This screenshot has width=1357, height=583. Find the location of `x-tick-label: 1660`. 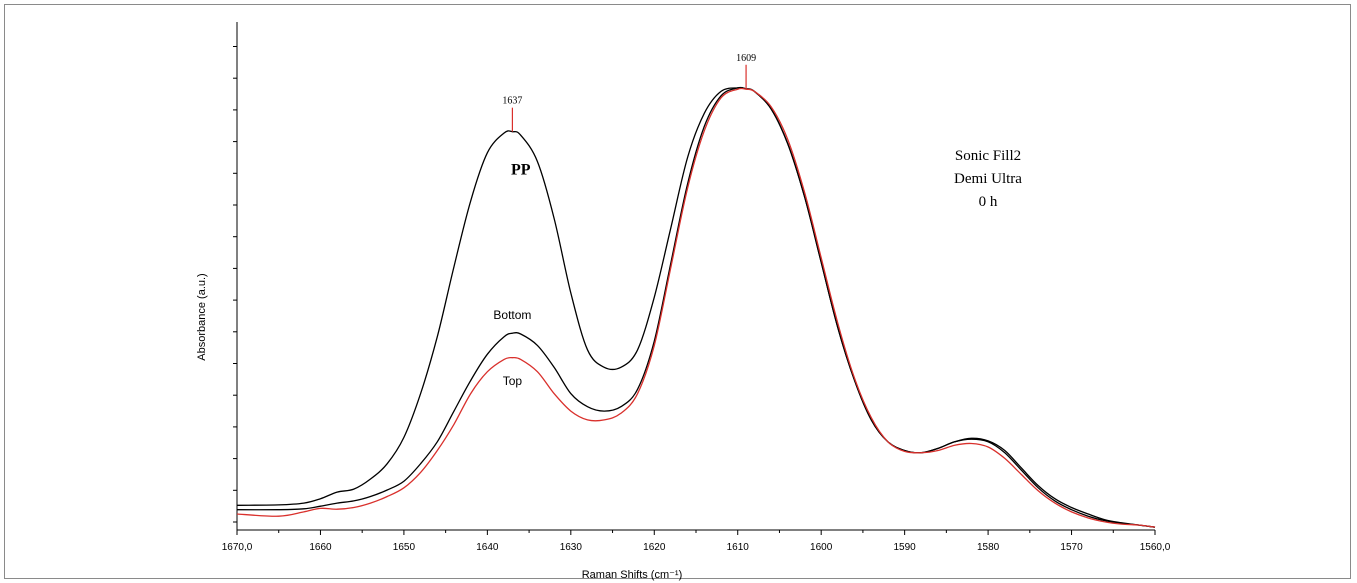

x-tick-label: 1660 is located at coordinates (320, 547).